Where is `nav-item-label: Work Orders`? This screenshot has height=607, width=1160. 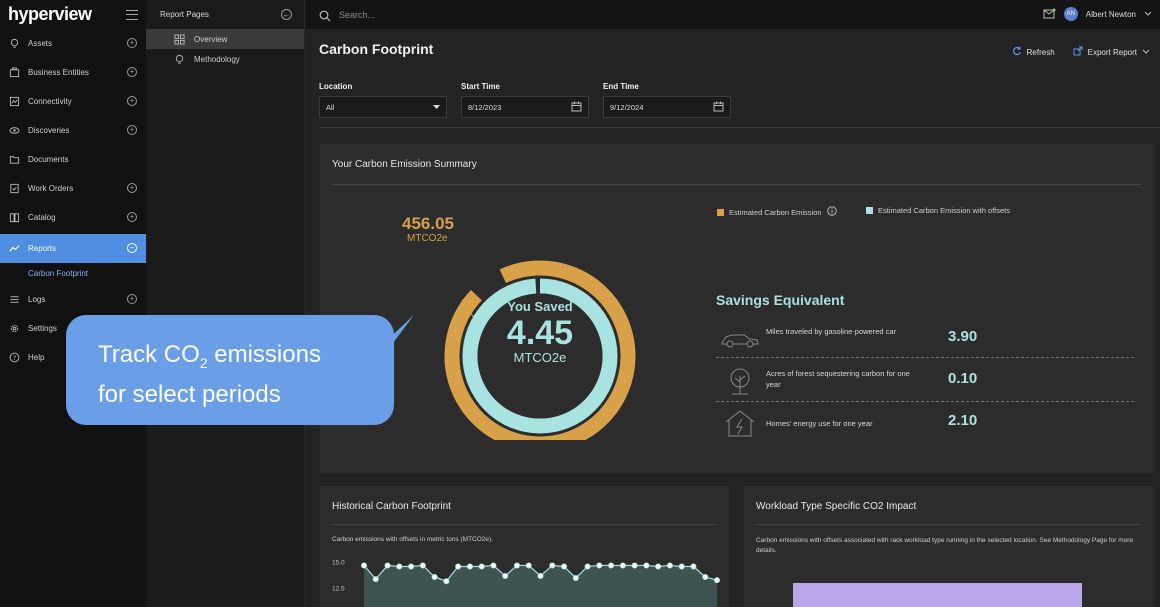
nav-item-label: Work Orders is located at coordinates (51, 188).